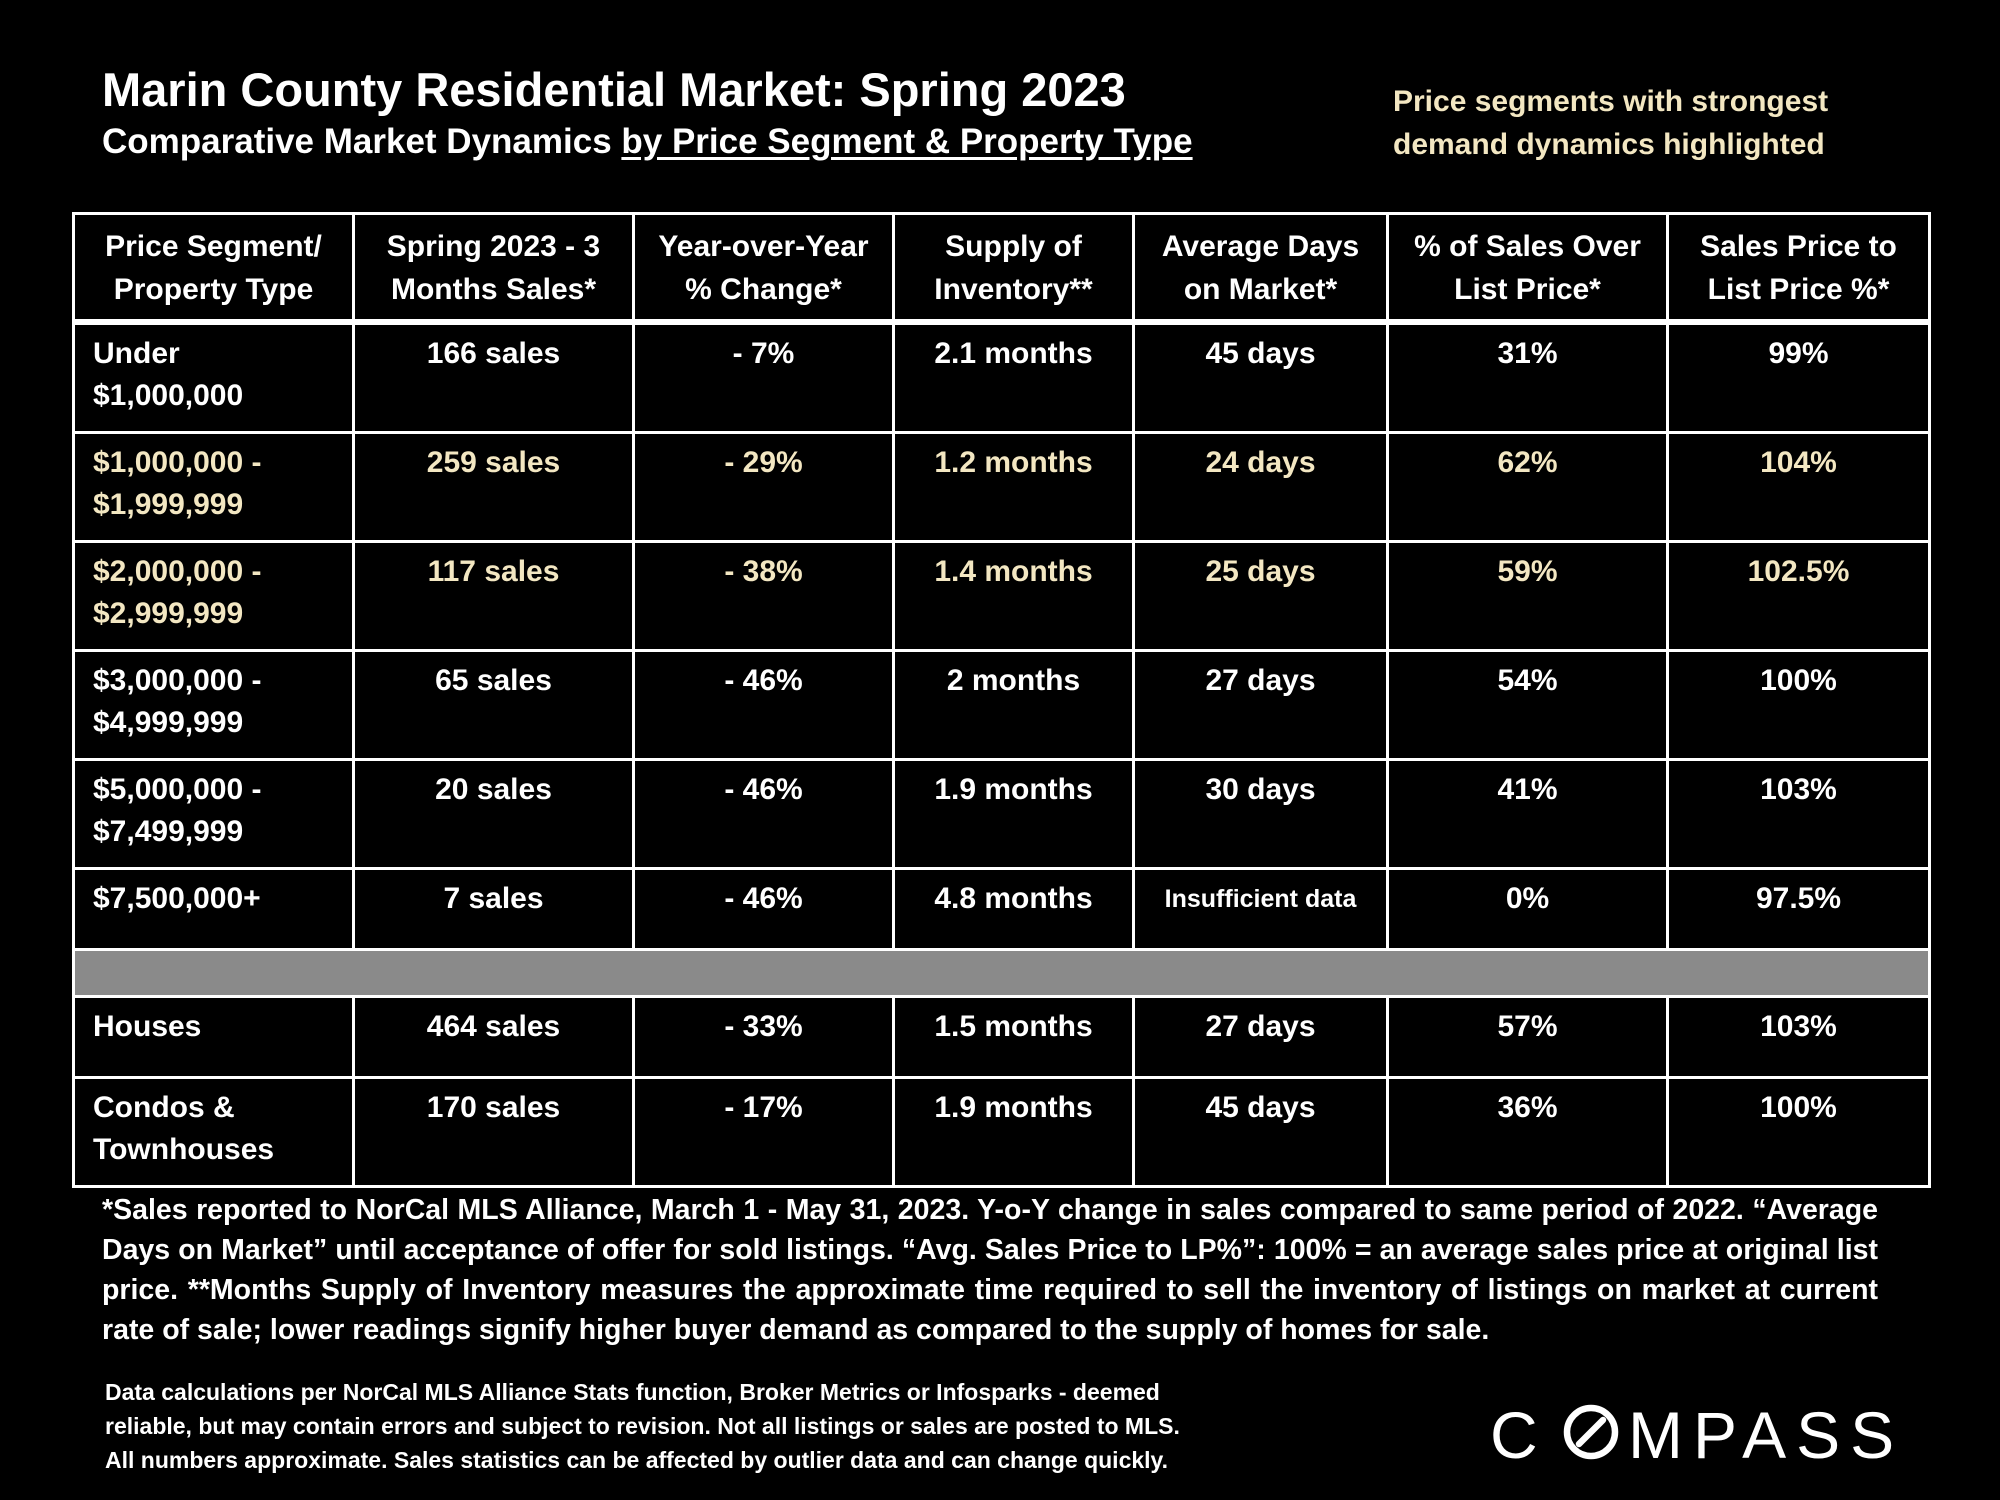 The height and width of the screenshot is (1500, 2000). What do you see at coordinates (1013, 487) in the screenshot?
I see `supply-cell: 1.2 months` at bounding box center [1013, 487].